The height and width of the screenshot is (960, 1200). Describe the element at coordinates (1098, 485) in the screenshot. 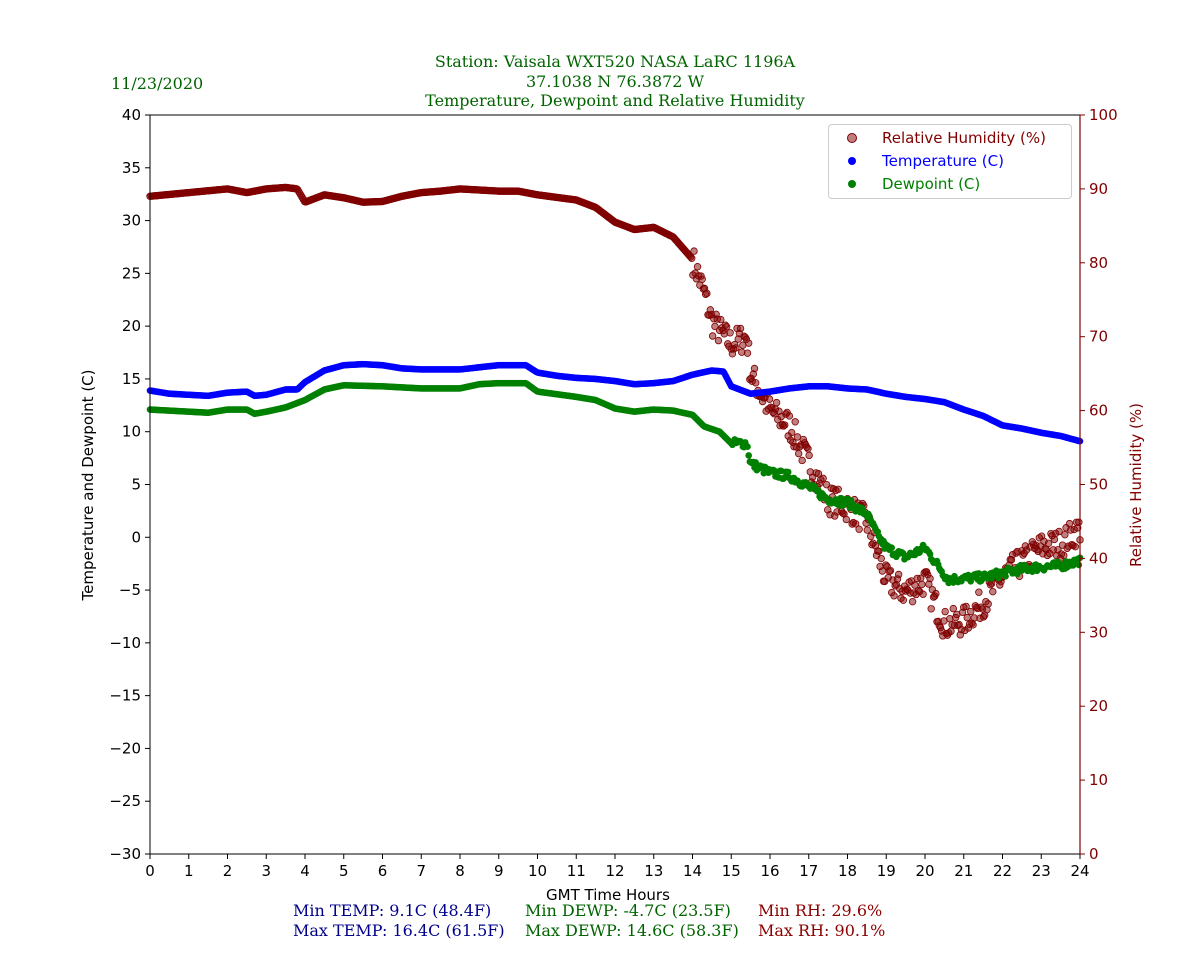

I see `y2-tick-label: 50` at that location.